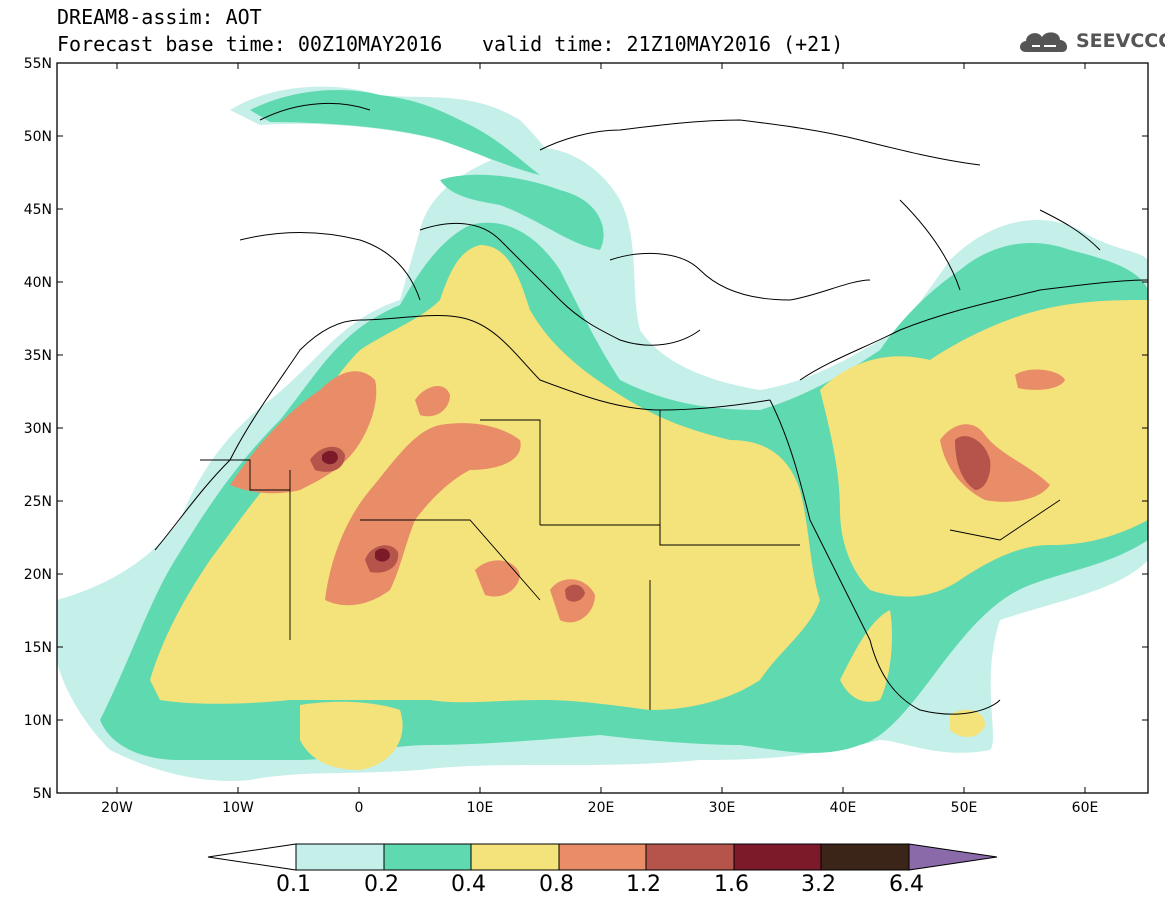 The width and height of the screenshot is (1165, 905). I want to click on colorbar-label: 3.2, so click(818, 884).